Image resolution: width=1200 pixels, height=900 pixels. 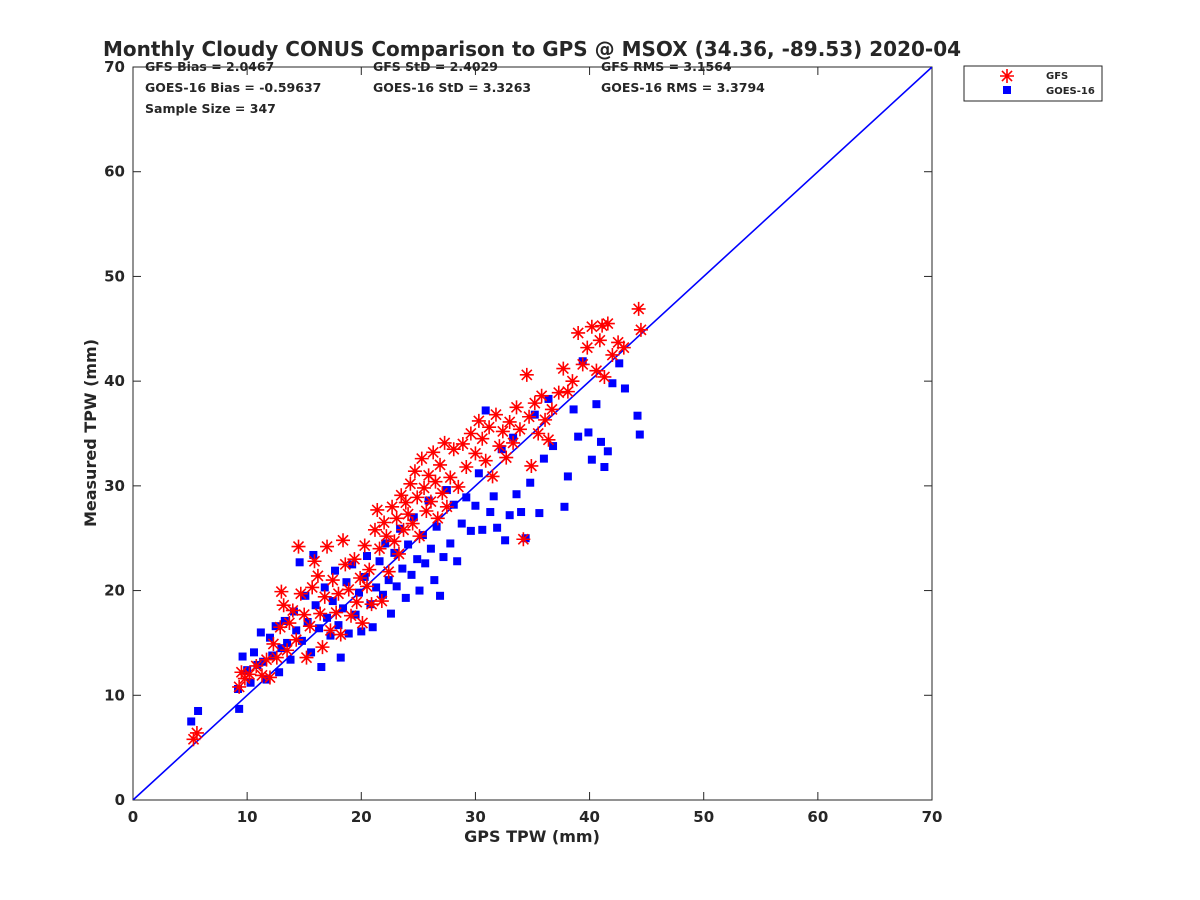 What do you see at coordinates (475, 817) in the screenshot?
I see `x-tick-label: 30` at bounding box center [475, 817].